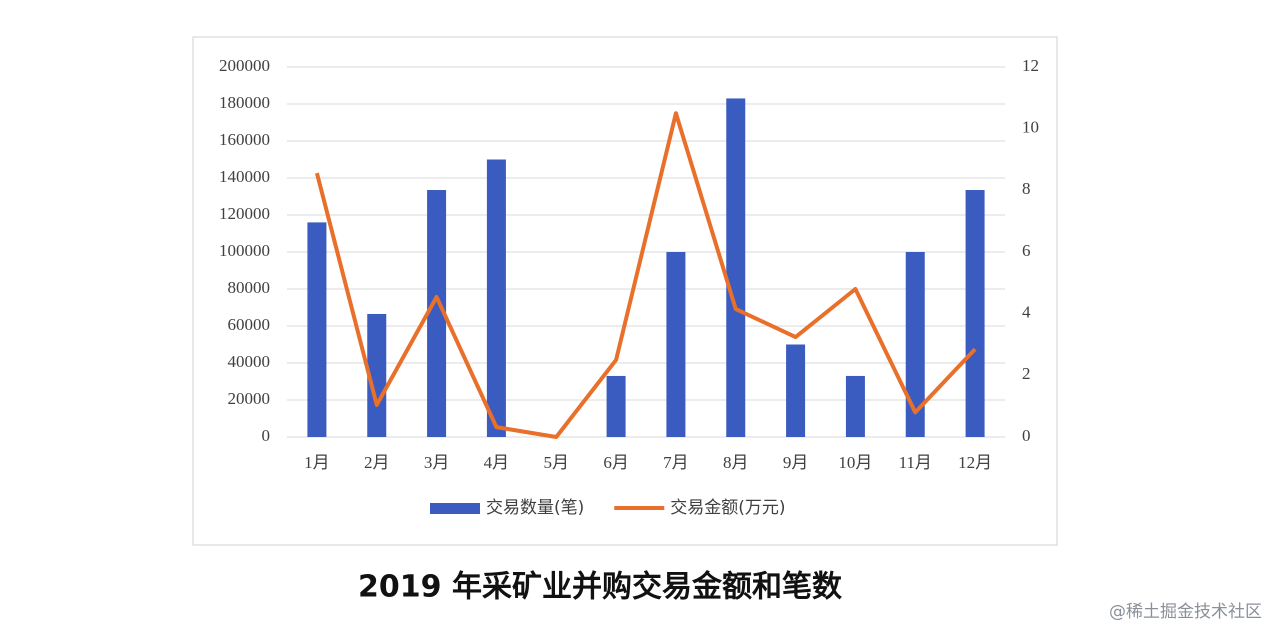  Describe the element at coordinates (244, 102) in the screenshot. I see `y-tick-label: 180000` at that location.